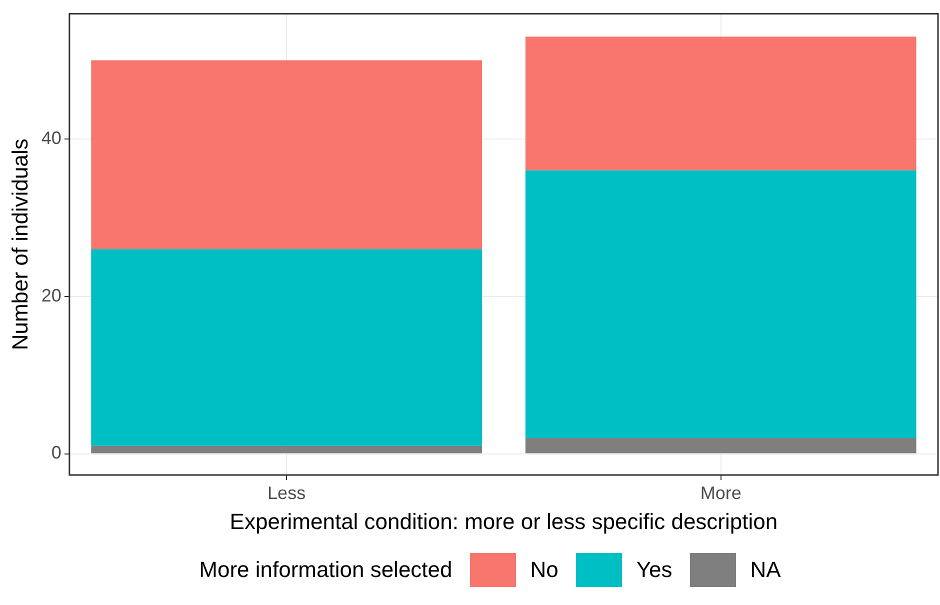 The height and width of the screenshot is (605, 940). Describe the element at coordinates (325, 570) in the screenshot. I see `legend-title: More information selected` at that location.